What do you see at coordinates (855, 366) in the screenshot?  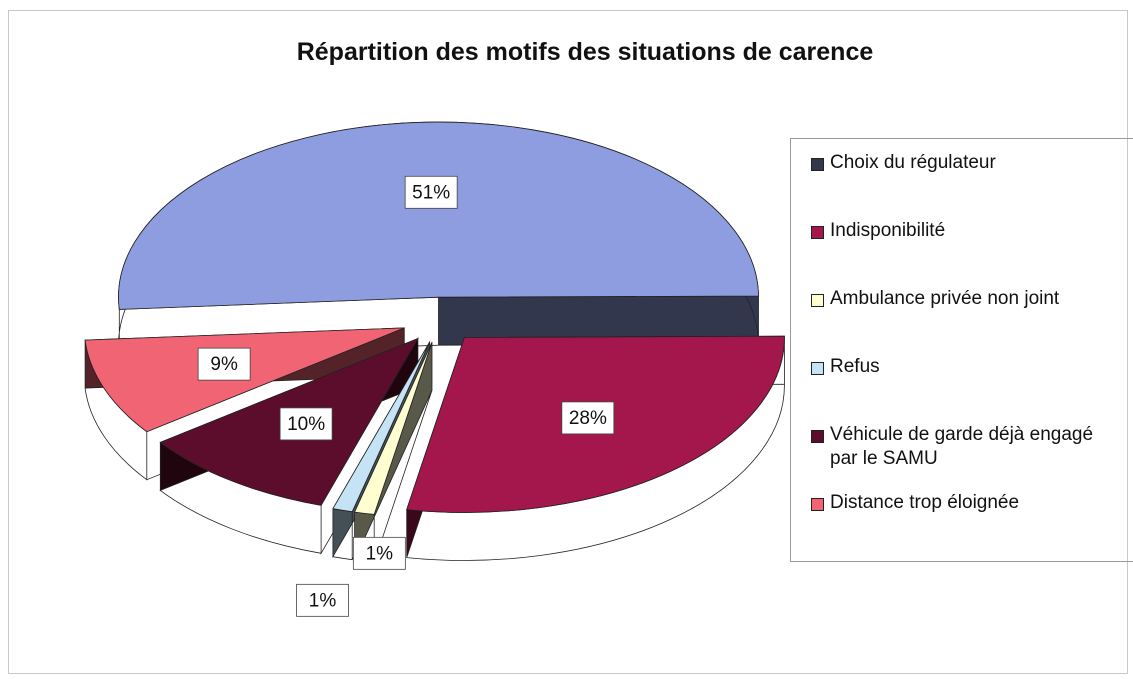 I see `legend-label: Refus` at bounding box center [855, 366].